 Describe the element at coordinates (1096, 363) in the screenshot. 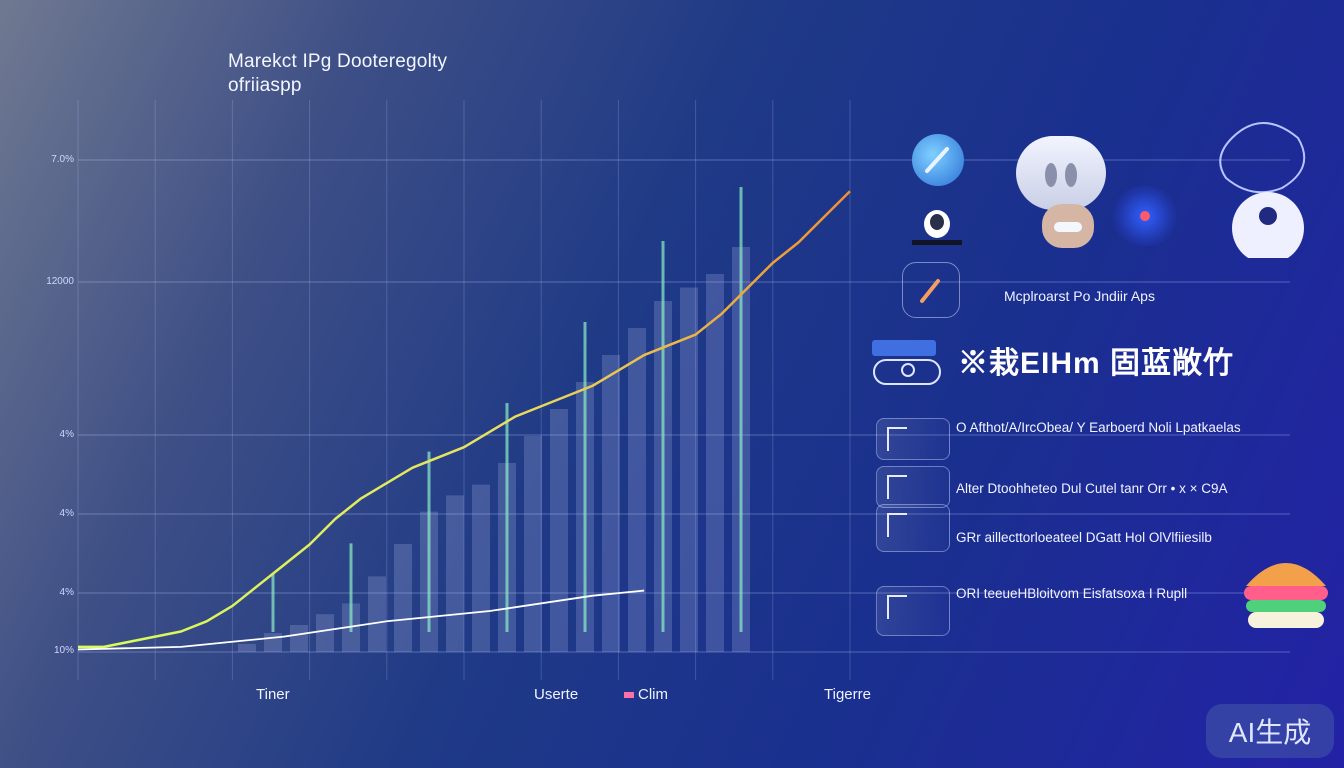

I see `panel-heading: ※栽EIHm 固蓝敞竹` at that location.